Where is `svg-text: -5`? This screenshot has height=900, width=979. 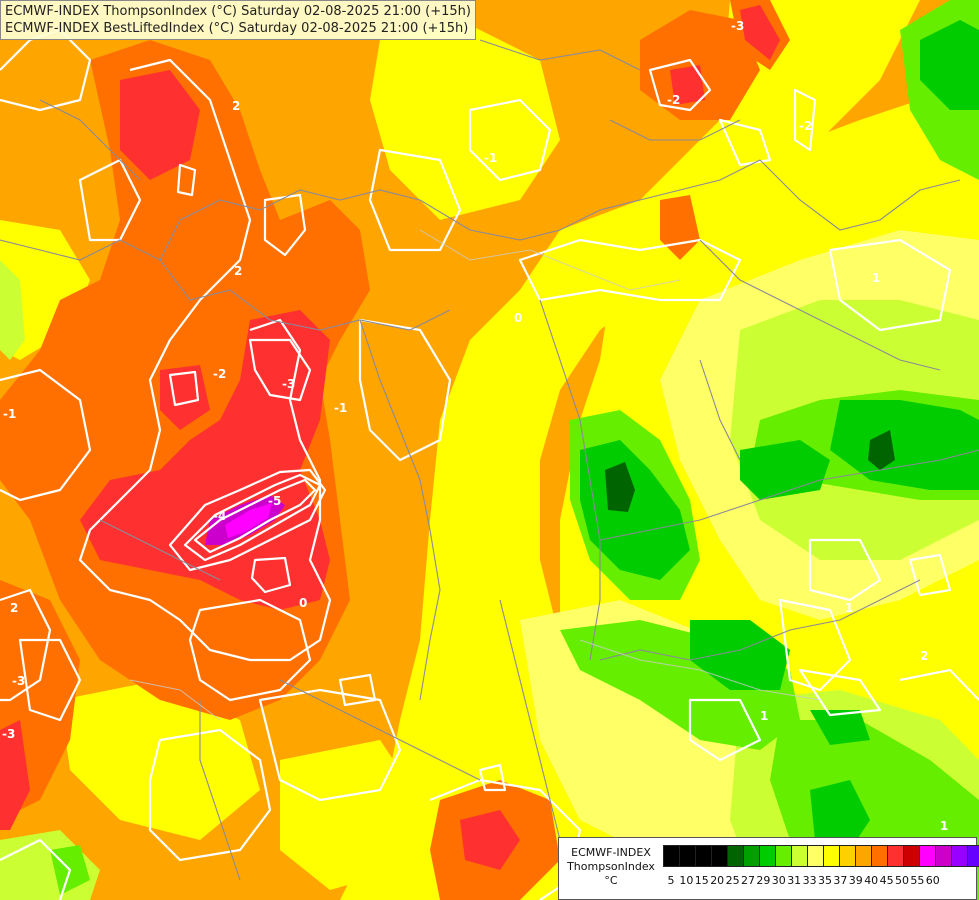
svg-text: -5 is located at coordinates (274, 501).